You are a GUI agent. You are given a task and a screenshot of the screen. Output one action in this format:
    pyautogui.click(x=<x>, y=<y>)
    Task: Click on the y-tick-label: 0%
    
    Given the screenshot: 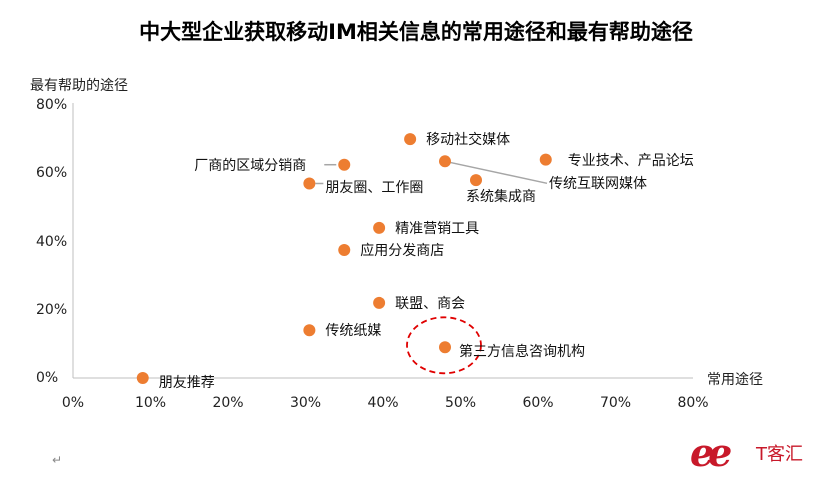 What is the action you would take?
    pyautogui.click(x=47, y=378)
    